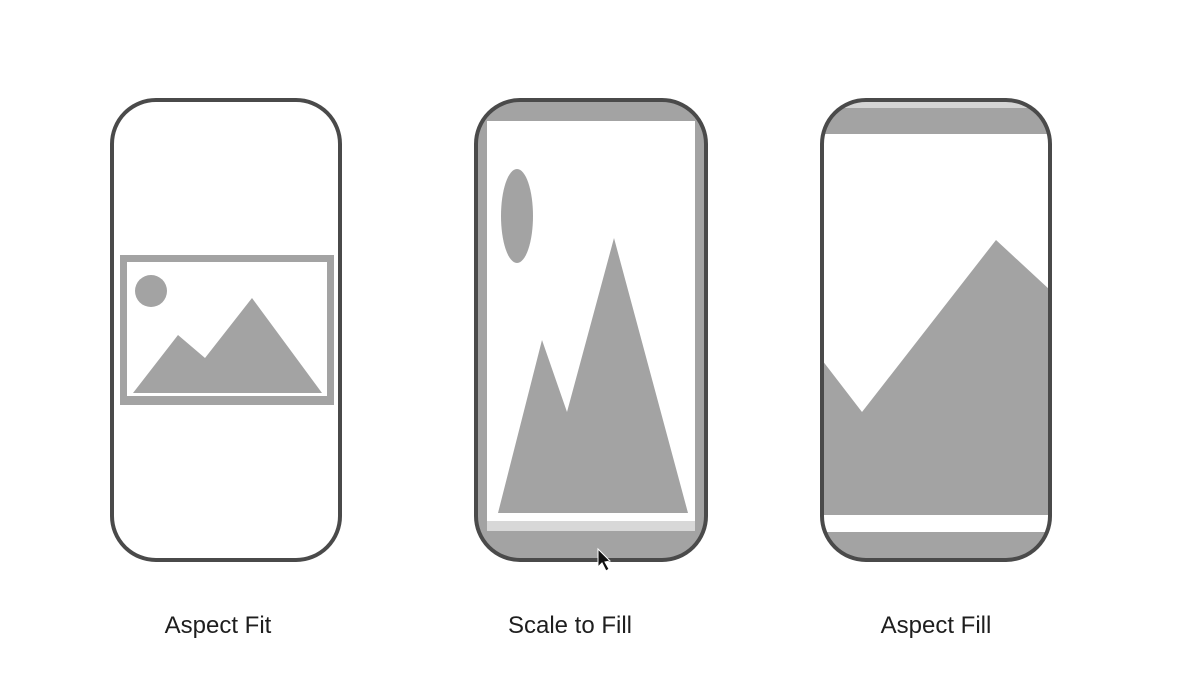  Describe the element at coordinates (517, 216) in the screenshot. I see `sun-ellipse` at that location.